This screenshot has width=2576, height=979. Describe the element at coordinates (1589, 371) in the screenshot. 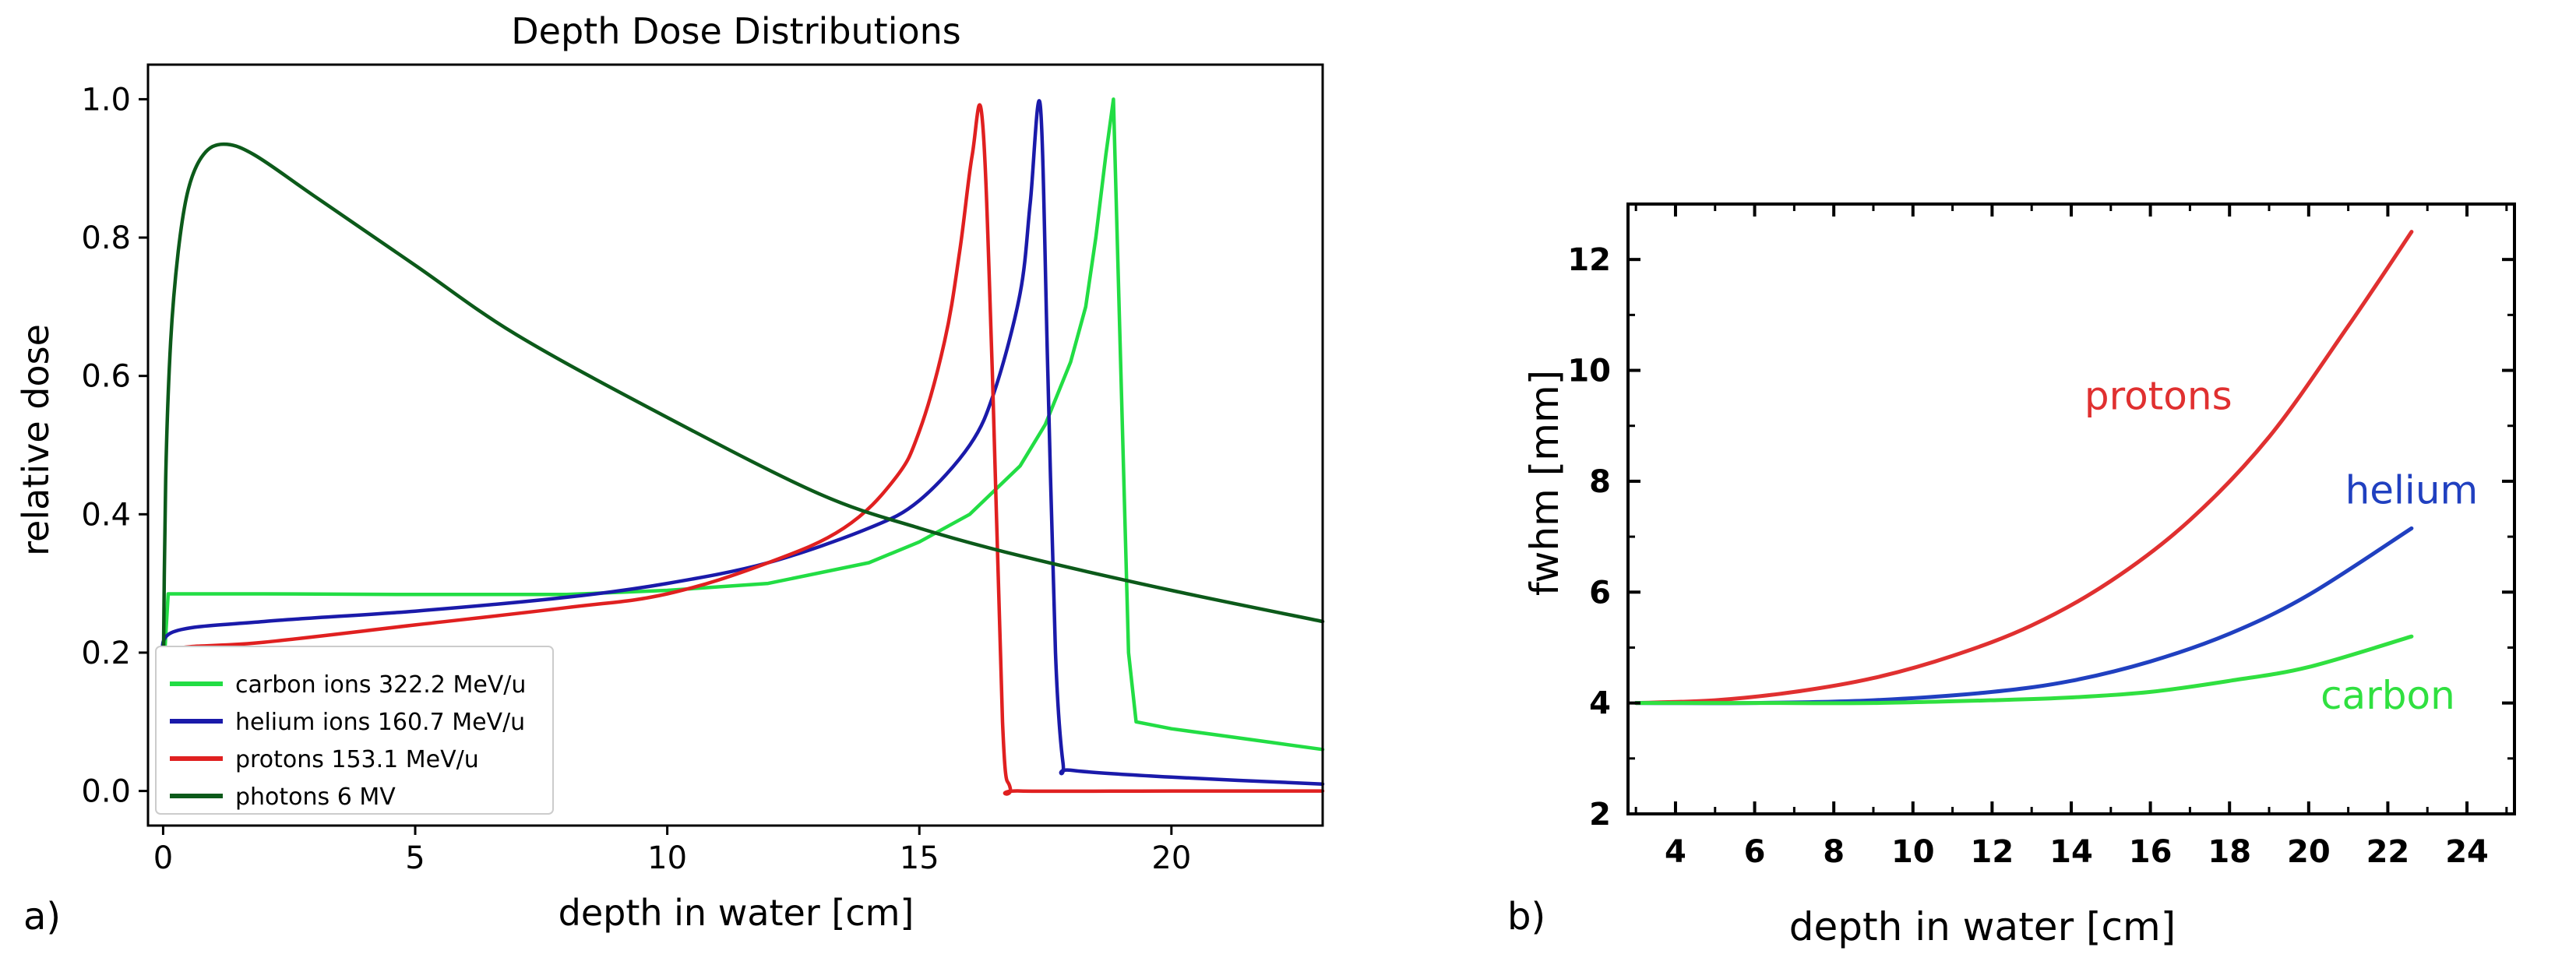

I see `chart-b-y-tick-label: 10` at that location.